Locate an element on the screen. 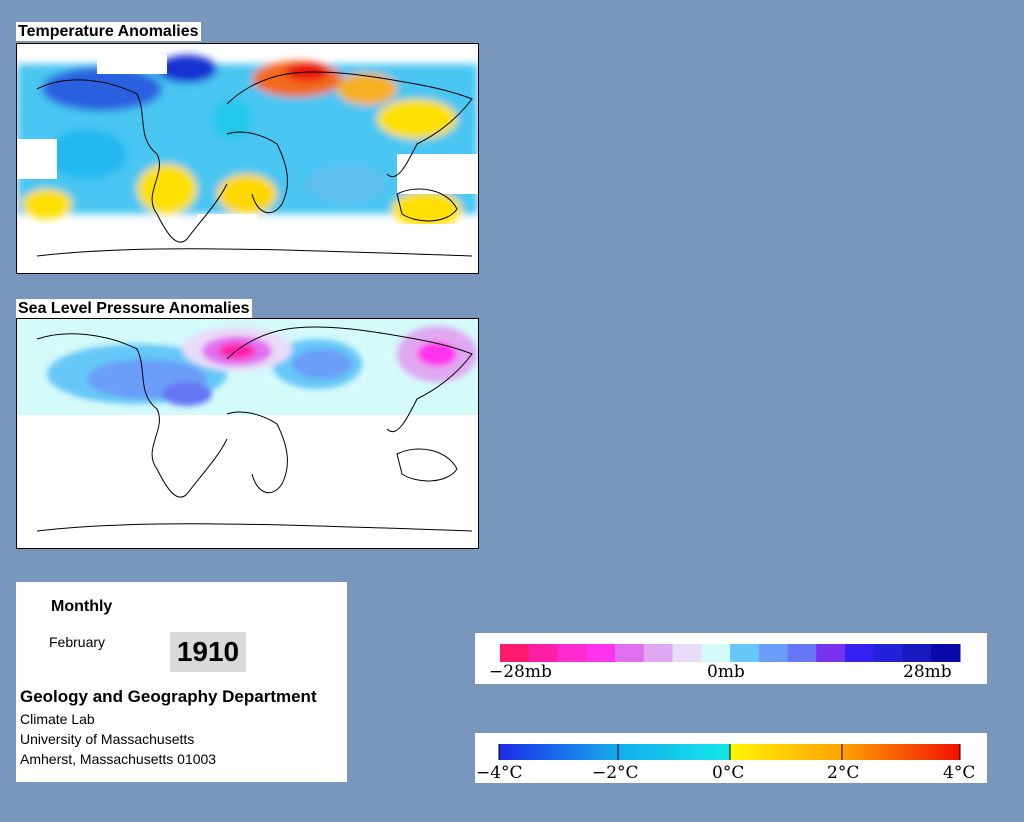 The height and width of the screenshot is (822, 1024). department-name: Geology and Geography Department is located at coordinates (168, 696).